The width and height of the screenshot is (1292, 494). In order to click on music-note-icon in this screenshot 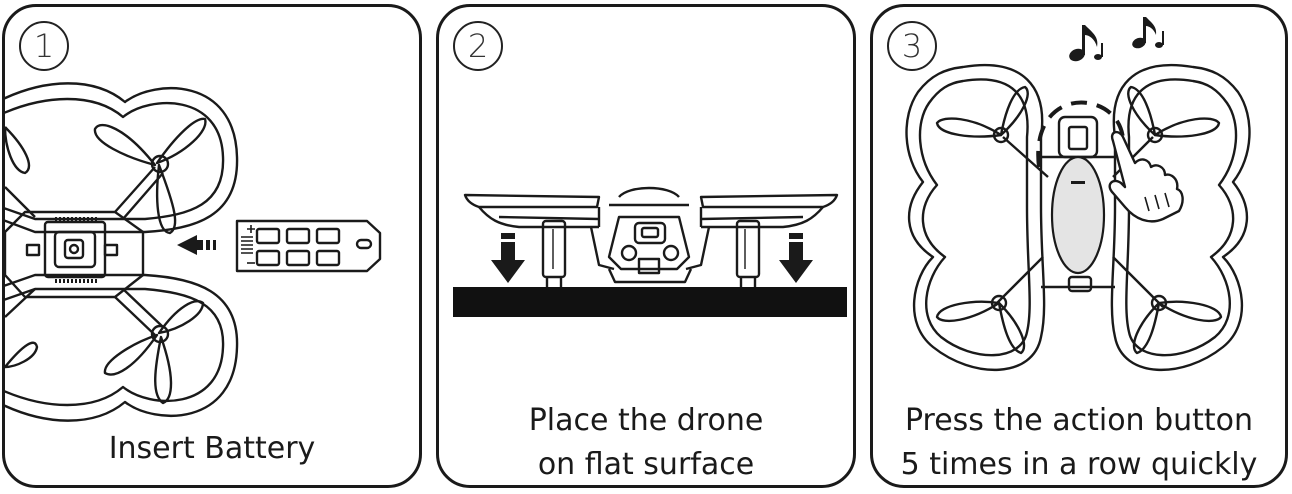, I will do `click(1116, 39)`.